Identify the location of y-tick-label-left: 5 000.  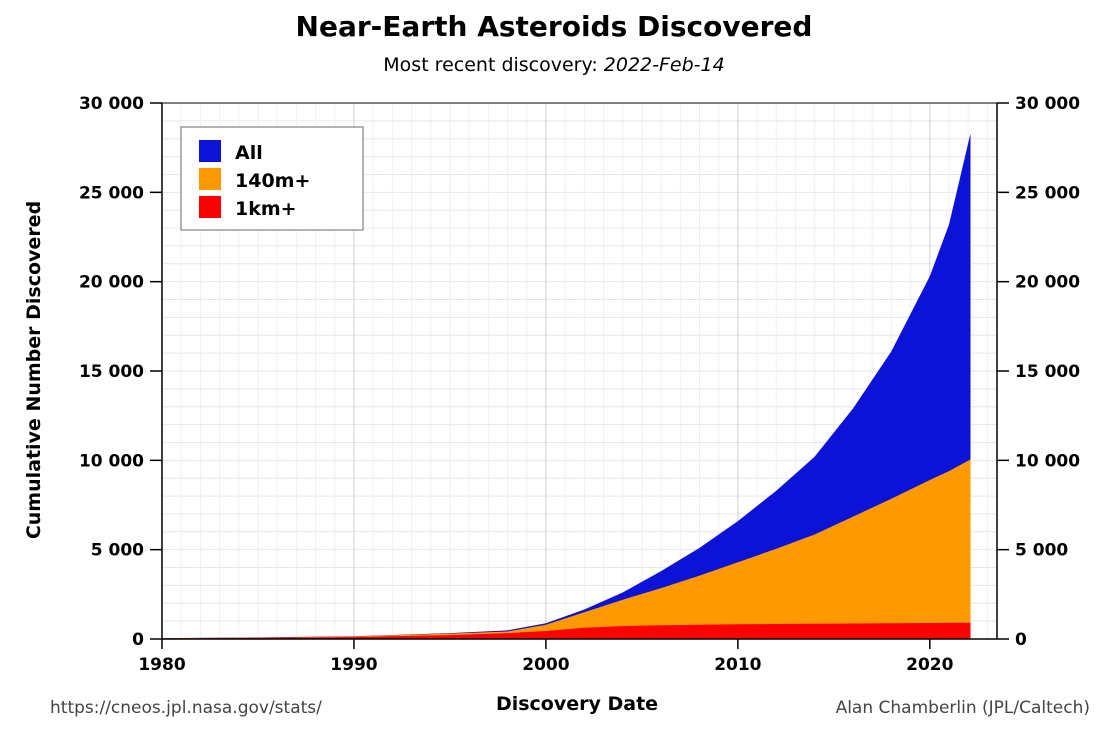
(117, 551).